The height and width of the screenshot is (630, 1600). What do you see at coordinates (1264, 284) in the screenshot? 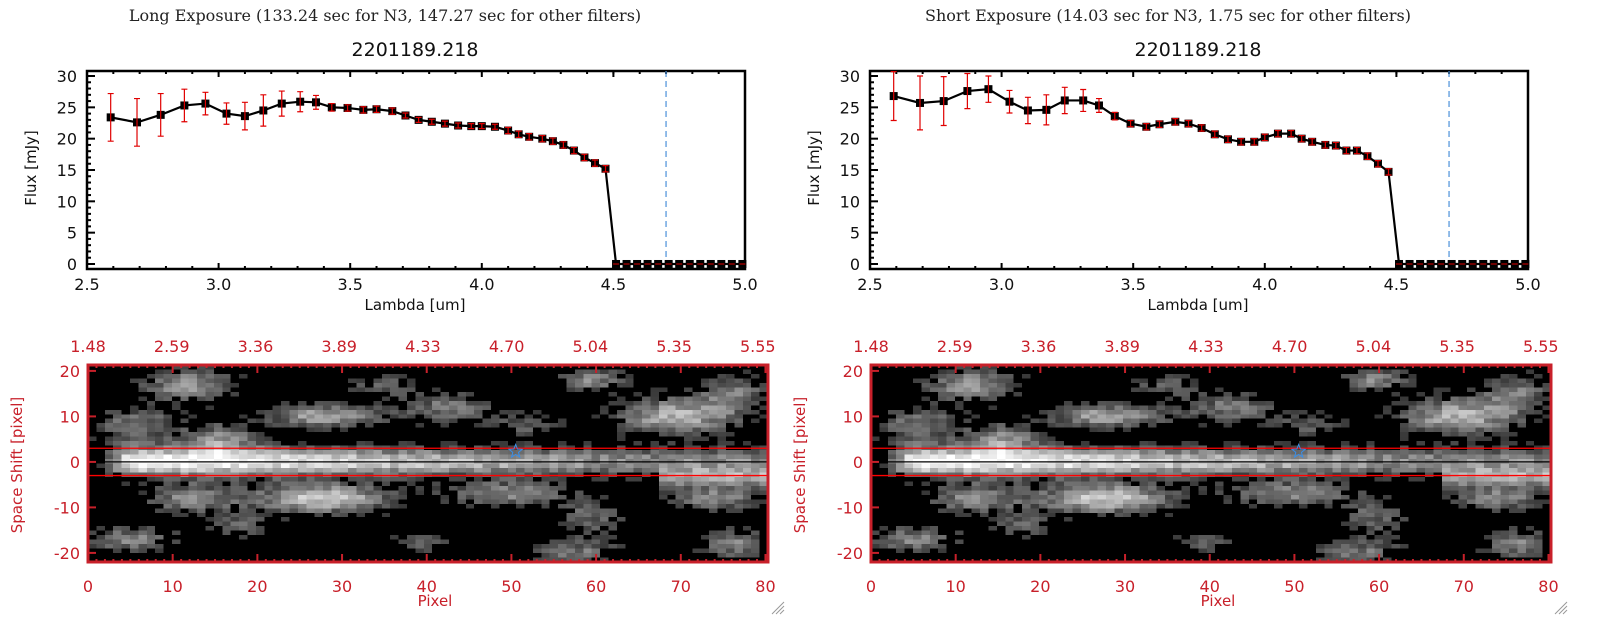
I see `x-tick-label: 4.0` at bounding box center [1264, 284].